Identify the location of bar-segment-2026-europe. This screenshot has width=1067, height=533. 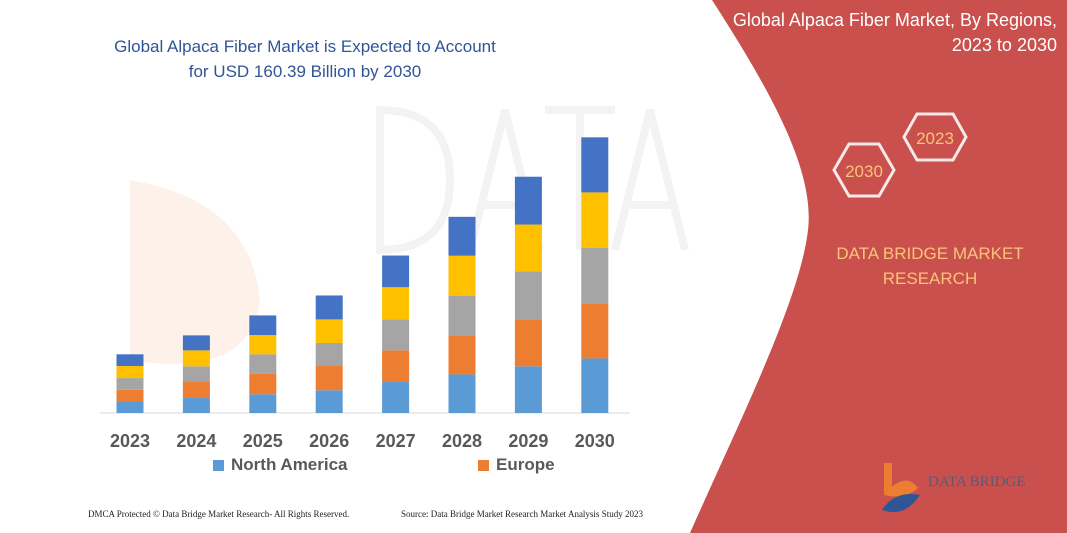
(329, 378).